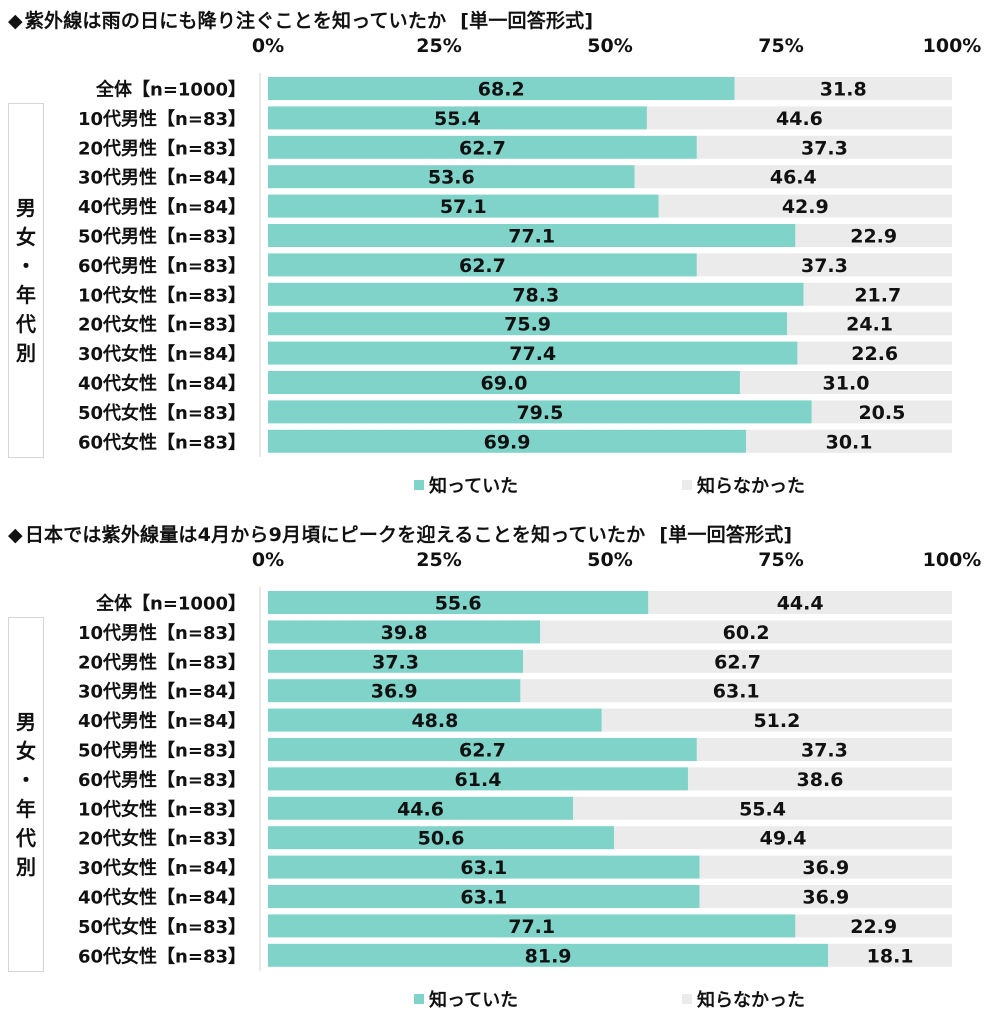  Describe the element at coordinates (162, 839) in the screenshot. I see `category-label: 20代女性【n=83】` at that location.